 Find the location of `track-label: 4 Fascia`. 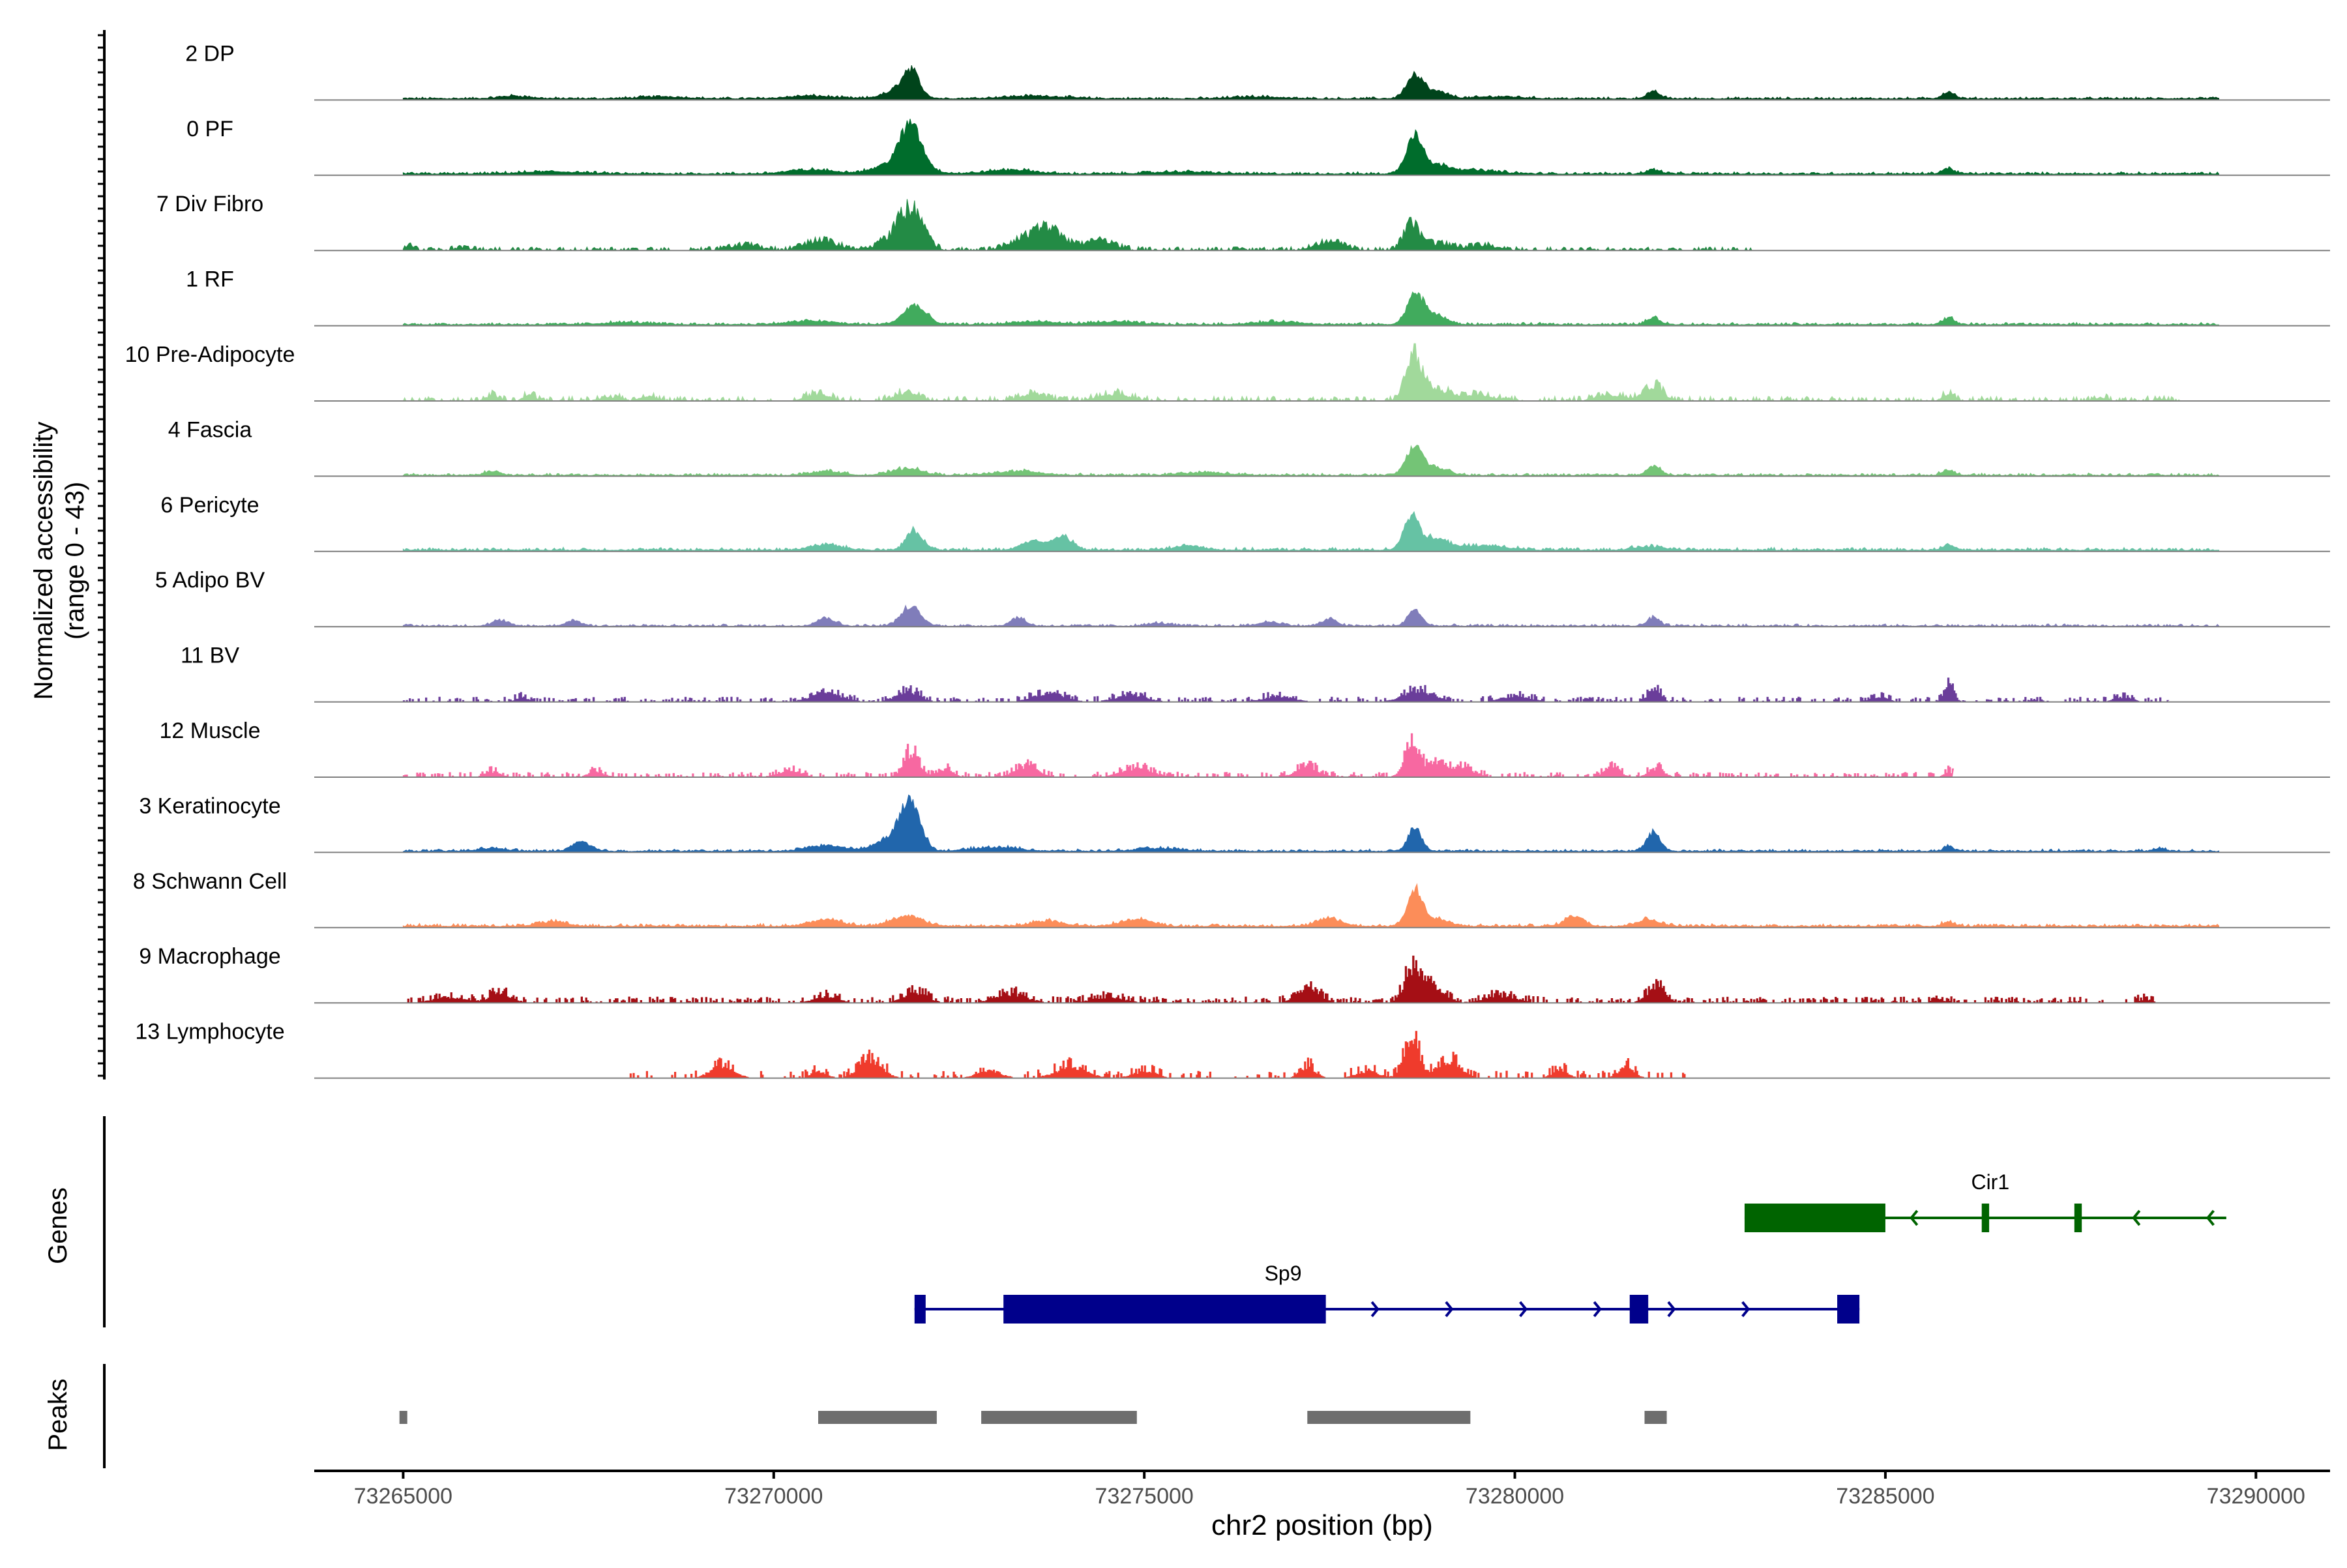

track-label: 4 Fascia is located at coordinates (210, 430).